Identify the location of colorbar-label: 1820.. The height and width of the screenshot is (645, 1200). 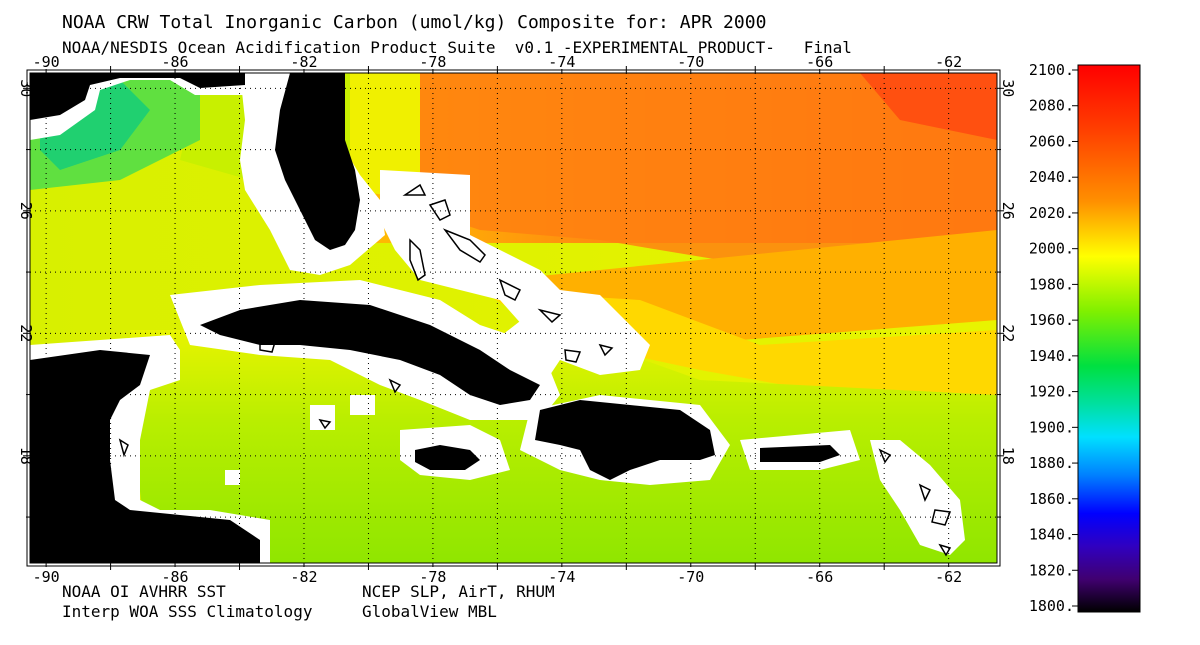
(1051, 570).